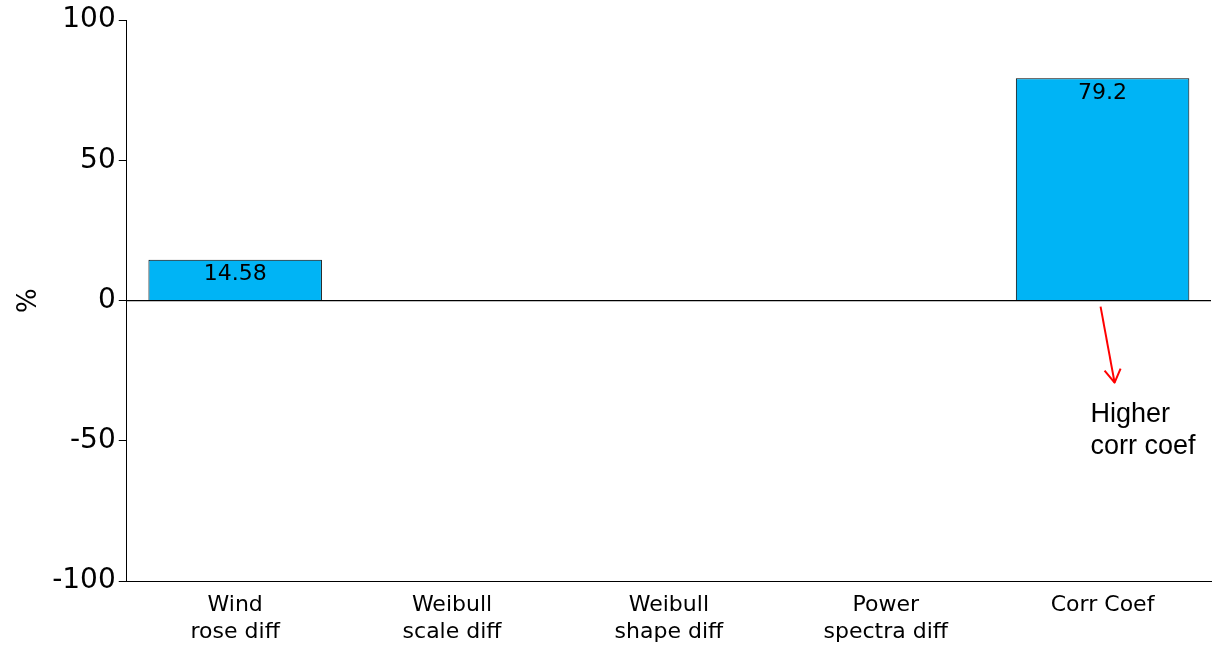 This screenshot has width=1215, height=652. What do you see at coordinates (886, 617) in the screenshot?
I see `x-tick-label: Power spectra diff` at bounding box center [886, 617].